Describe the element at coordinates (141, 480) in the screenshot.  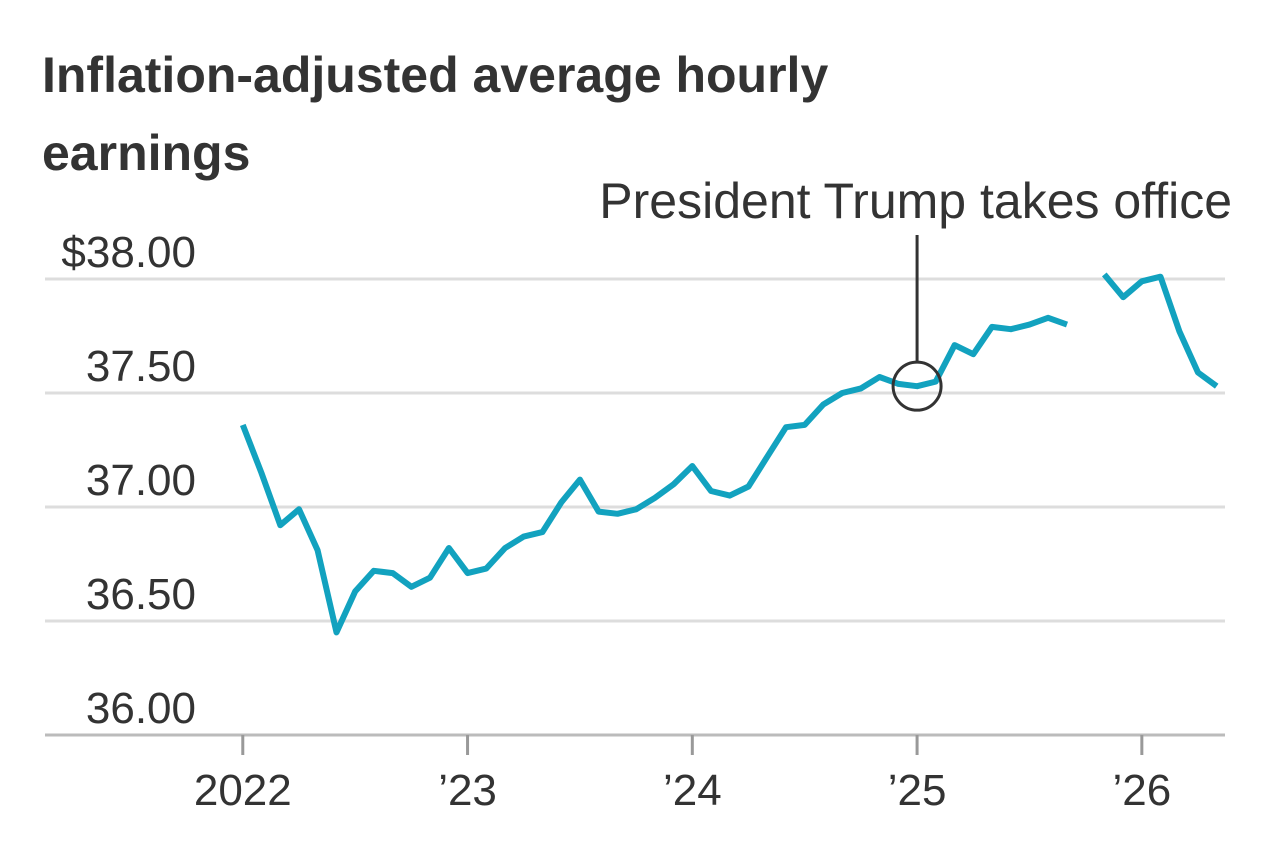
I see `y-tick-label: 37.00` at that location.